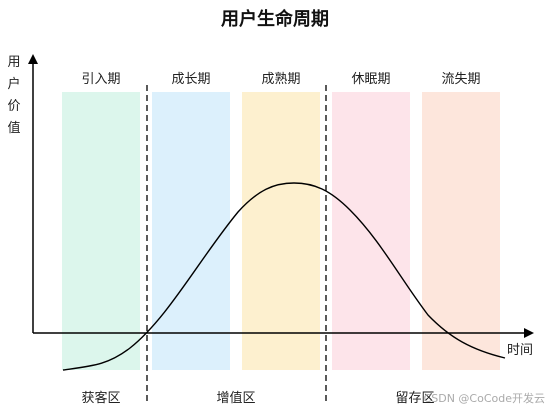 The image size is (550, 410). What do you see at coordinates (414, 398) in the screenshot?
I see `zone-label-retention: 留存区` at bounding box center [414, 398].